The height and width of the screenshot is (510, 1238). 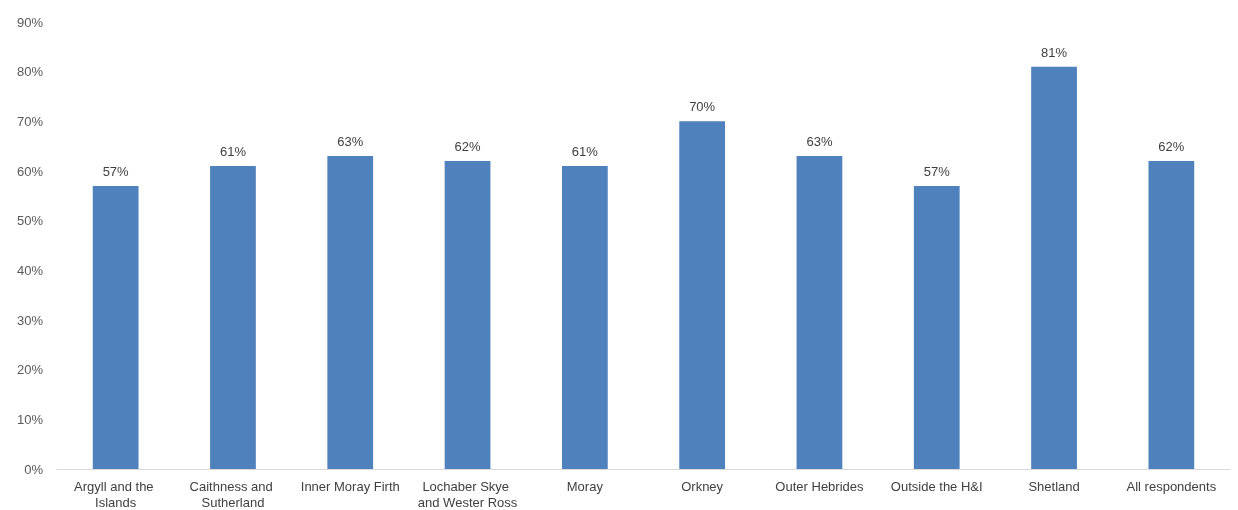 I want to click on y-tick-label: 20%, so click(x=30, y=370).